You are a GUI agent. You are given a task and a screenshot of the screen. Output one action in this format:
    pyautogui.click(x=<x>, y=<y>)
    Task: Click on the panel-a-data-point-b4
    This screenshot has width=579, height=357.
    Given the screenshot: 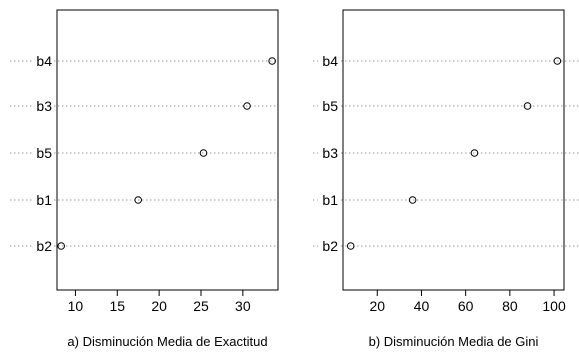 What is the action you would take?
    pyautogui.click(x=272, y=61)
    